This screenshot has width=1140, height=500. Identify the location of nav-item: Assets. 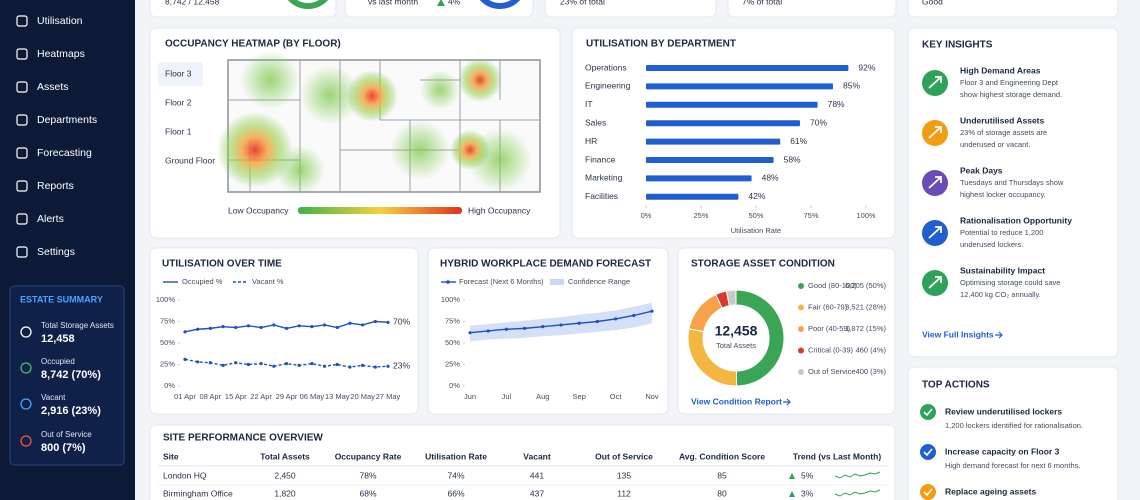
(53, 87).